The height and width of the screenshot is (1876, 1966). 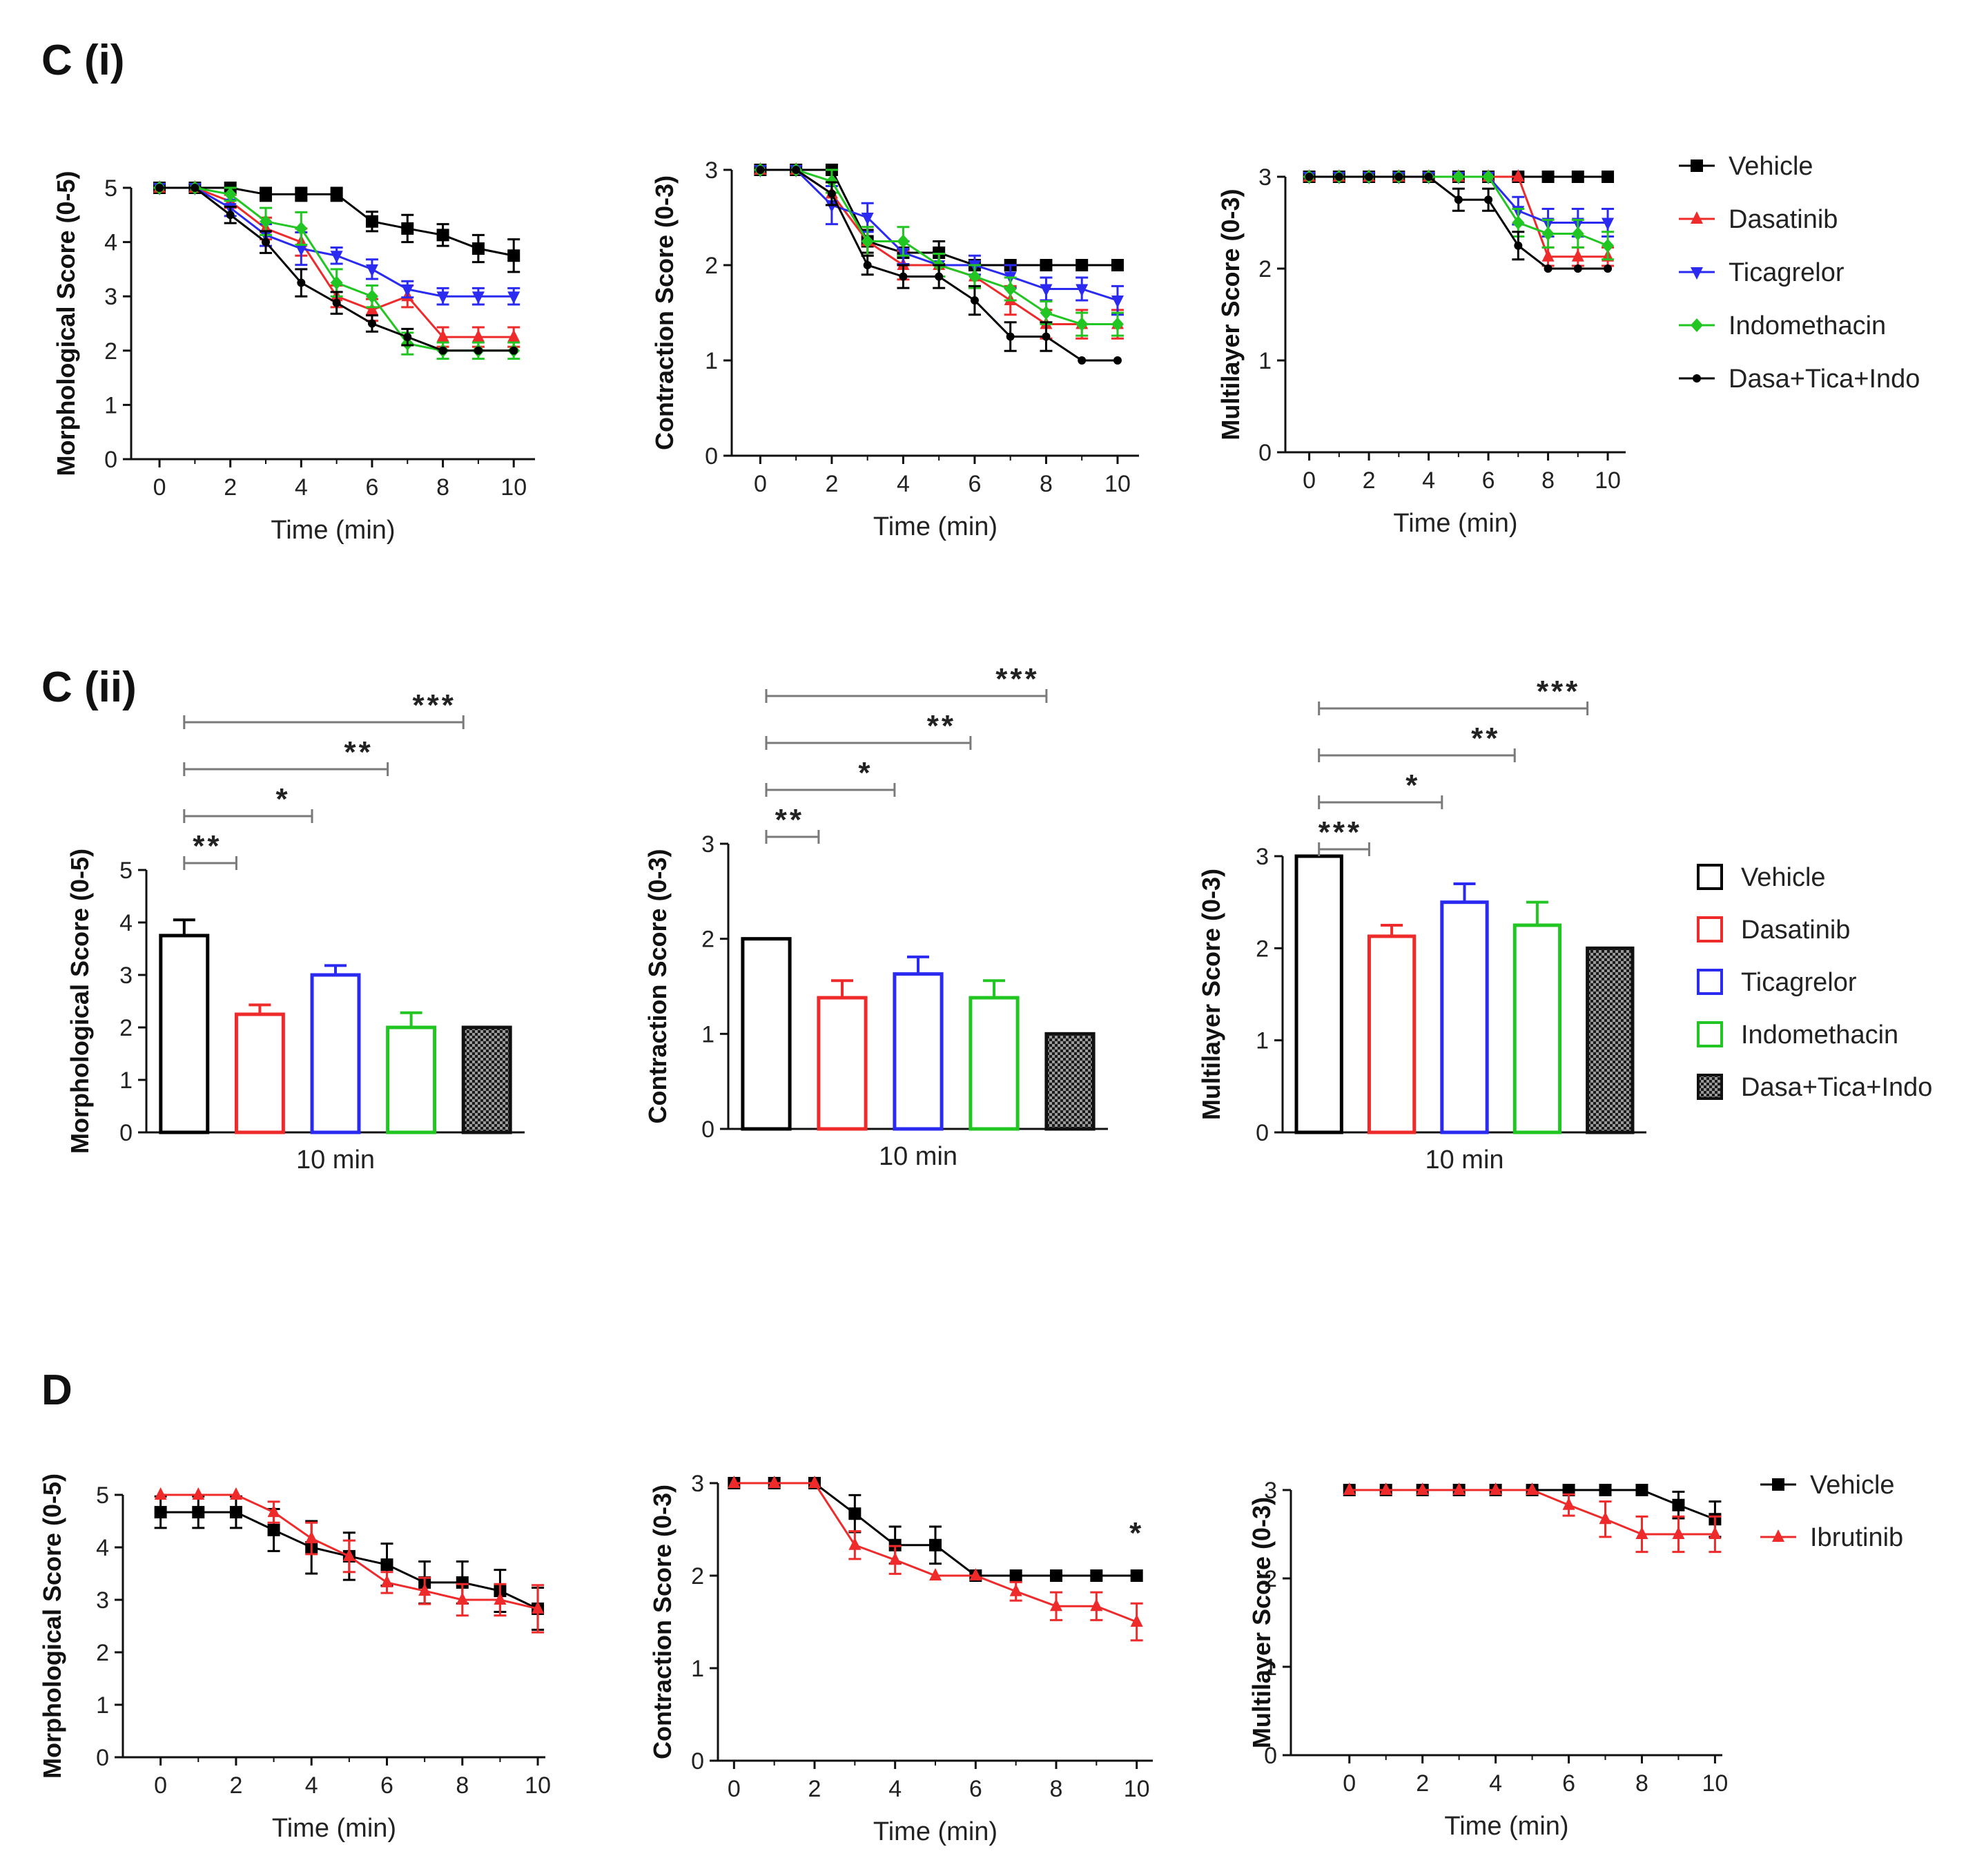 What do you see at coordinates (110, 243) in the screenshot?
I see `y-tick-label: 4` at bounding box center [110, 243].